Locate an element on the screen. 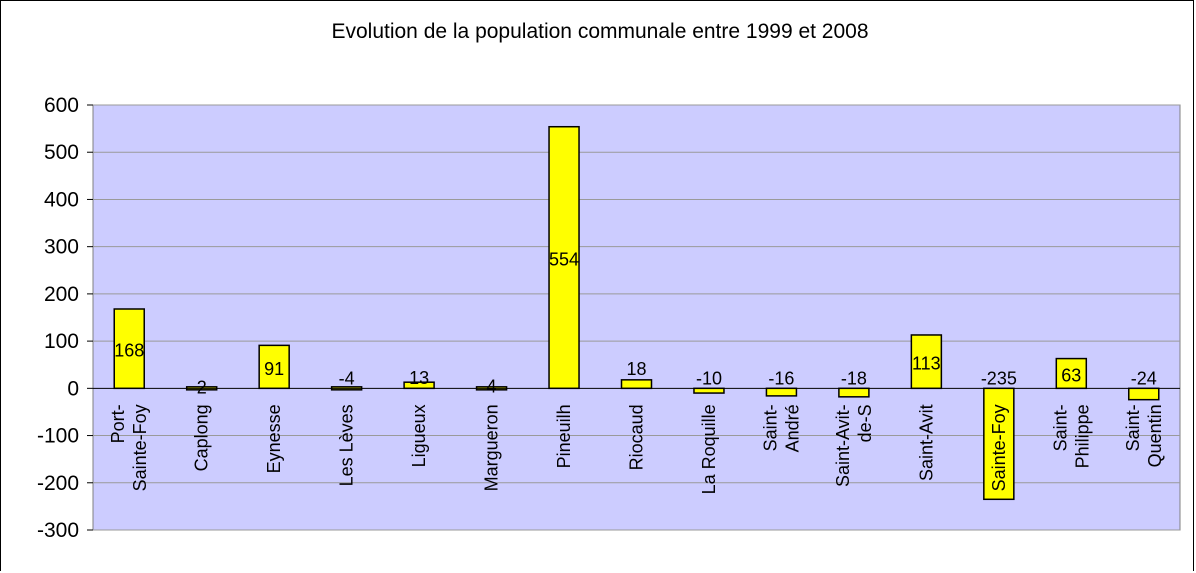 The image size is (1196, 573). x-tick-label: Les Lèves is located at coordinates (347, 445).